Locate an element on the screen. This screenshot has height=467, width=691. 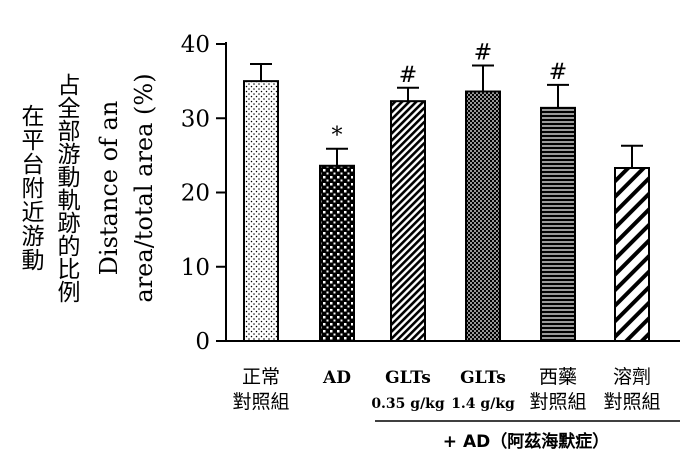
x-tick-label-line1: 溶劑 is located at coordinates (632, 377).